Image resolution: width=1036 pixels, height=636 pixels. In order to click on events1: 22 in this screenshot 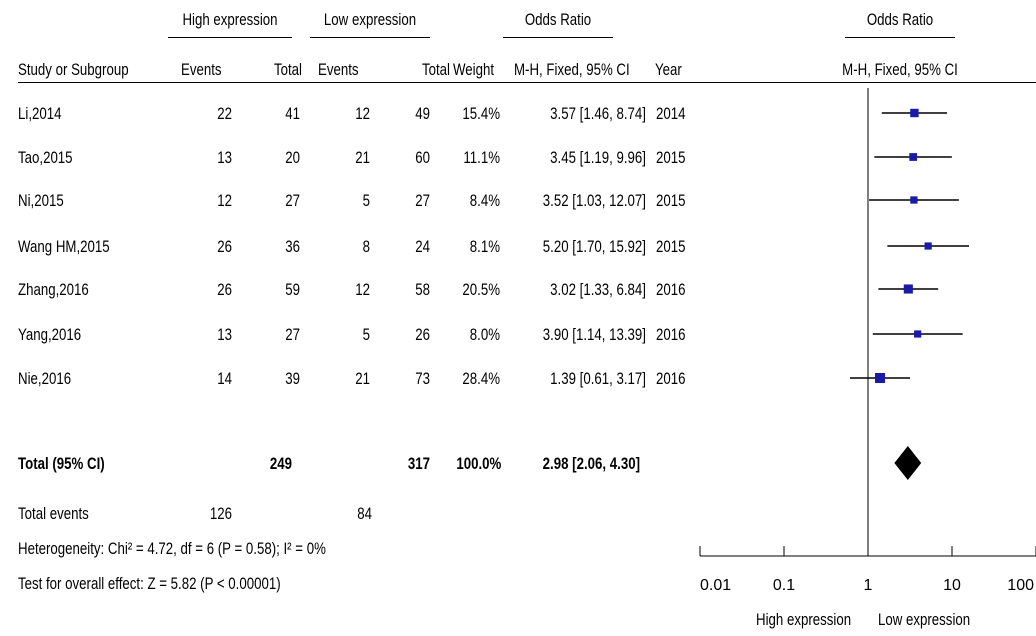, I will do `click(224, 113)`.